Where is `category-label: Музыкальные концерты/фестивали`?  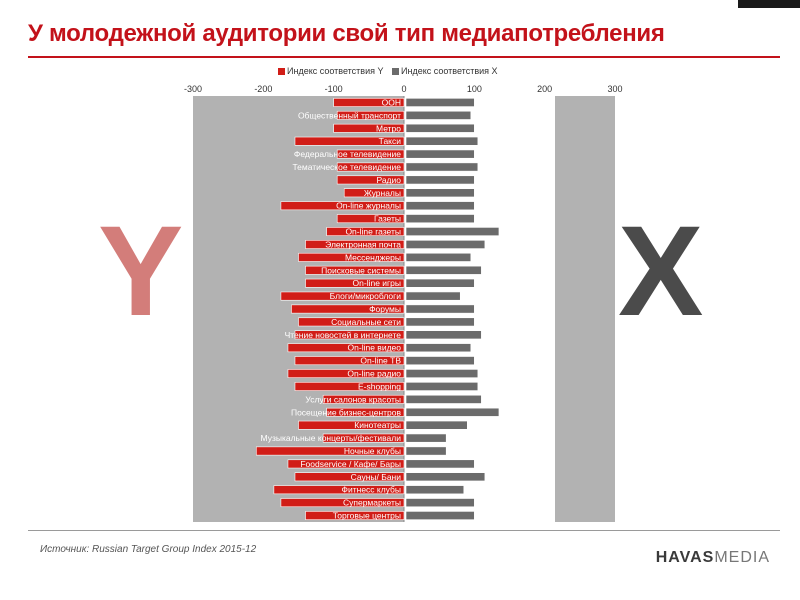 category-label: Музыкальные концерты/фестивали is located at coordinates (331, 438).